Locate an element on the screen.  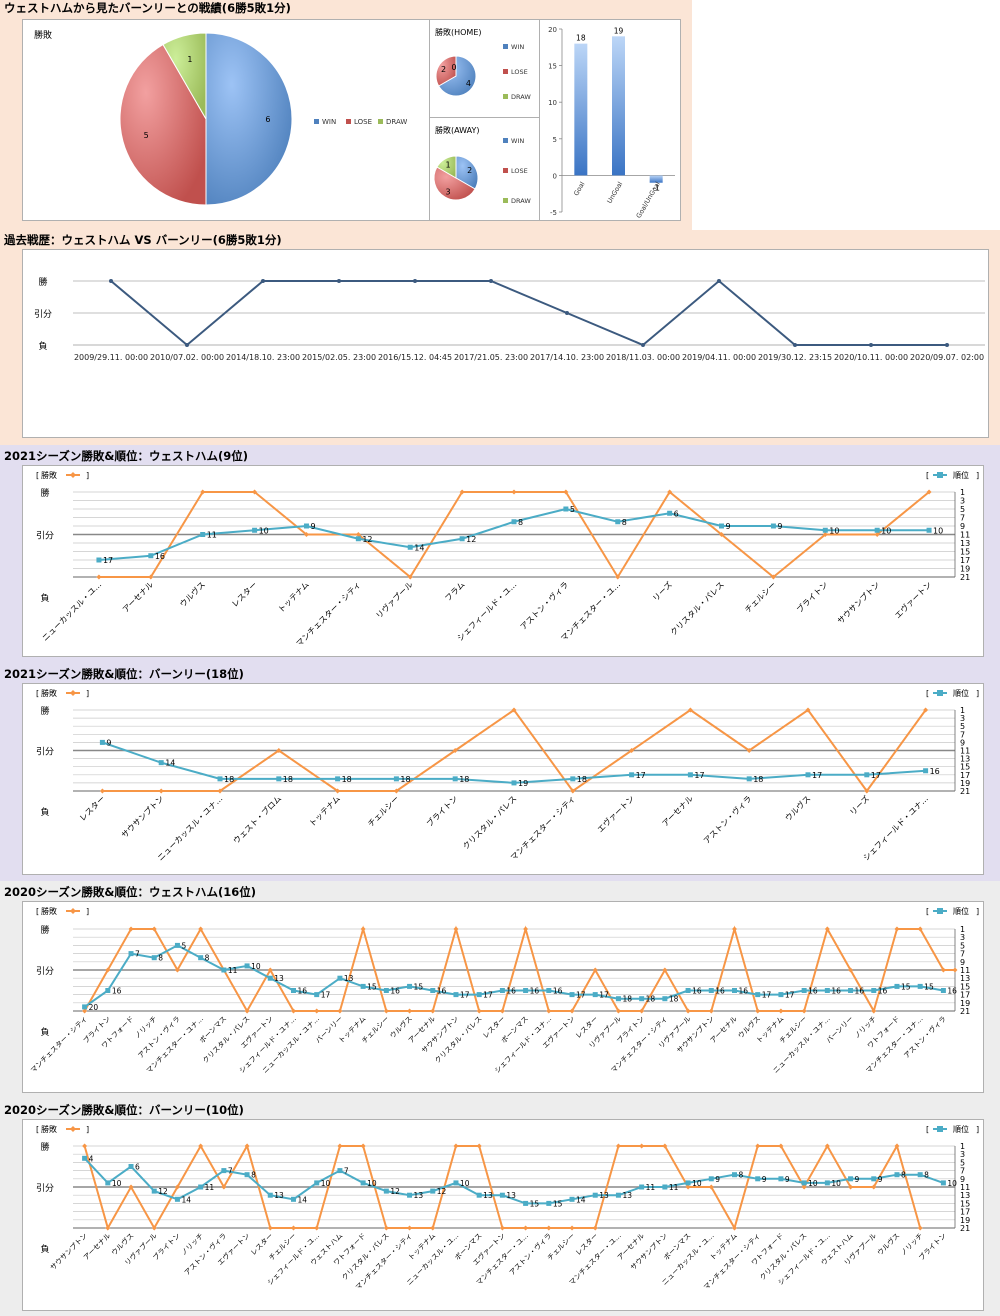
rank-data-label: 13 is located at coordinates (419, 1195).